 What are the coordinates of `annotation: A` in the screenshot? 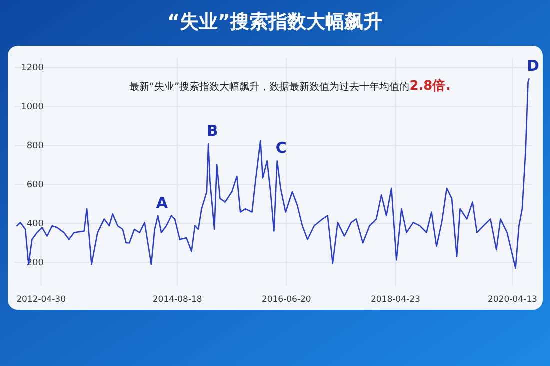 It's located at (162, 203).